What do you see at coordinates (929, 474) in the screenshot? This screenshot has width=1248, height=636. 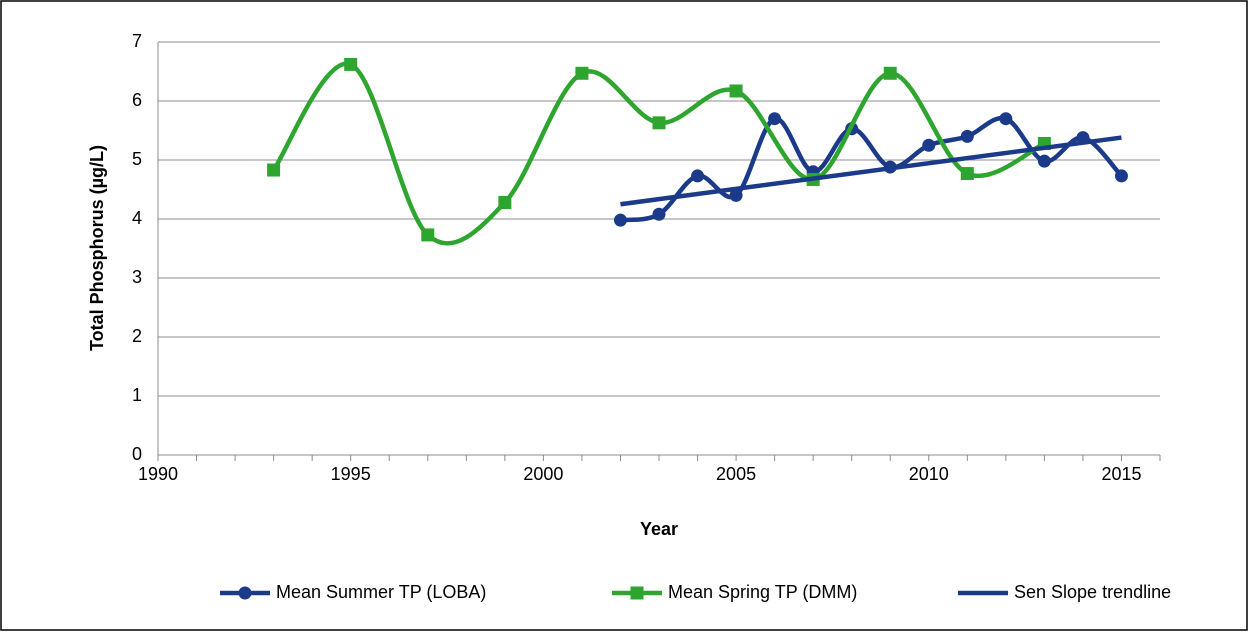 I see `x-tick-label: 2010` at bounding box center [929, 474].